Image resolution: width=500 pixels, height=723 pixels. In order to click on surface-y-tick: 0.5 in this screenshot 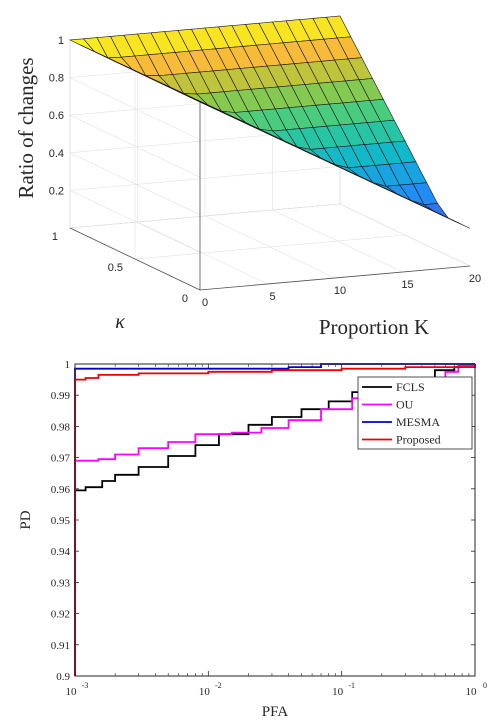, I will do `click(115, 268)`.